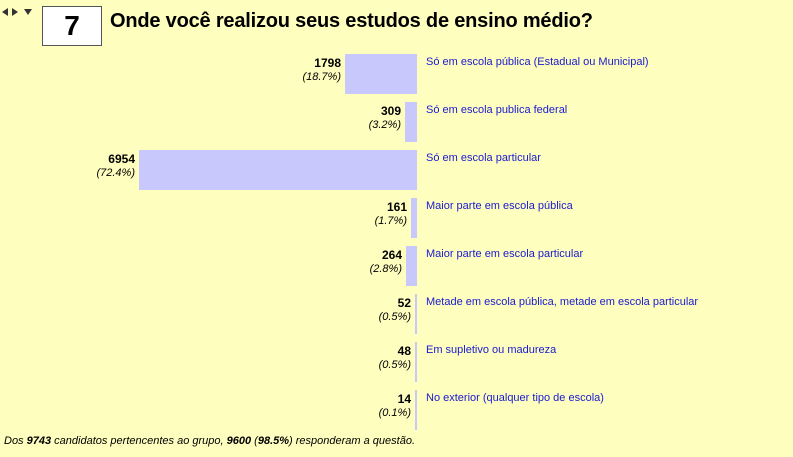  Describe the element at coordinates (28, 12) in the screenshot. I see `chevron-down-icon` at that location.